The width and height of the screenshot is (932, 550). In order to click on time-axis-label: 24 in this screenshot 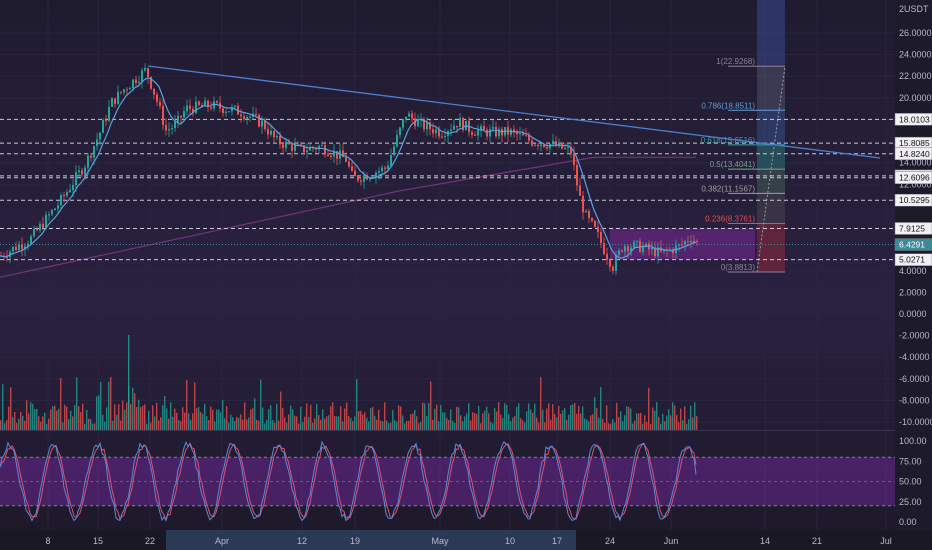, I will do `click(610, 541)`.